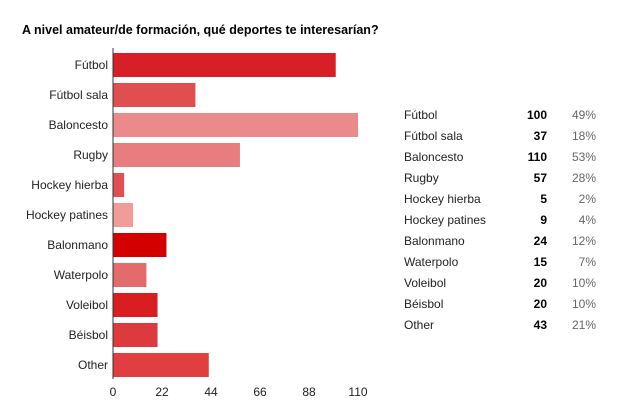 This screenshot has width=626, height=420. What do you see at coordinates (583, 240) in the screenshot?
I see `summary-percent: 12%` at bounding box center [583, 240].